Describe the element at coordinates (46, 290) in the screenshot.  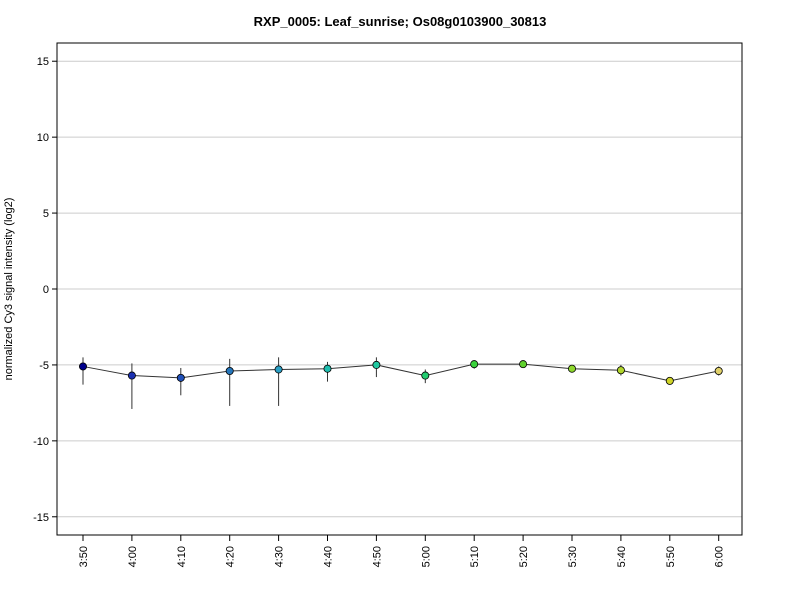
I see `y-tick-label: 0` at that location.